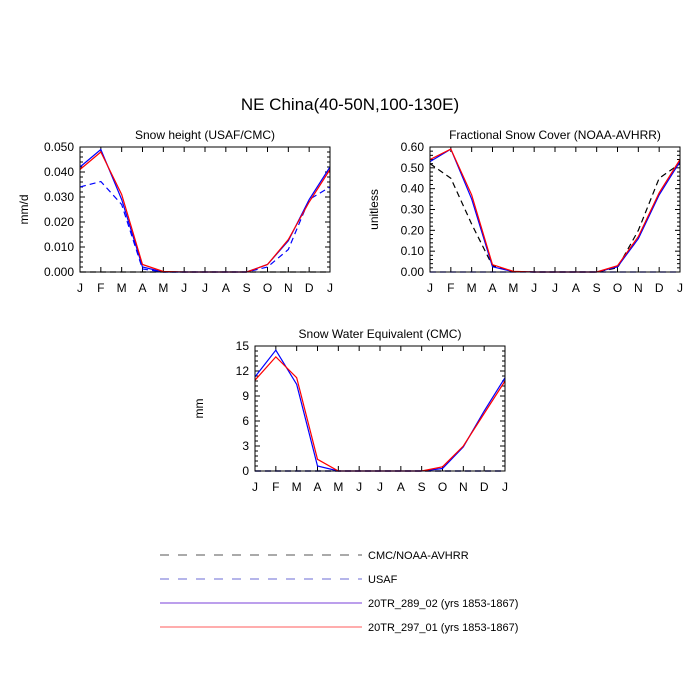 Image resolution: width=700 pixels, height=700 pixels. Describe the element at coordinates (245, 396) in the screenshot. I see `y-tick-label: 9` at that location.